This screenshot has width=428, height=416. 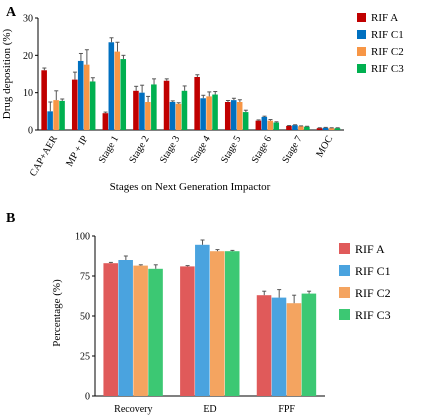 I want to click on chart-b-ytick-label: 50, so click(x=85, y=317).